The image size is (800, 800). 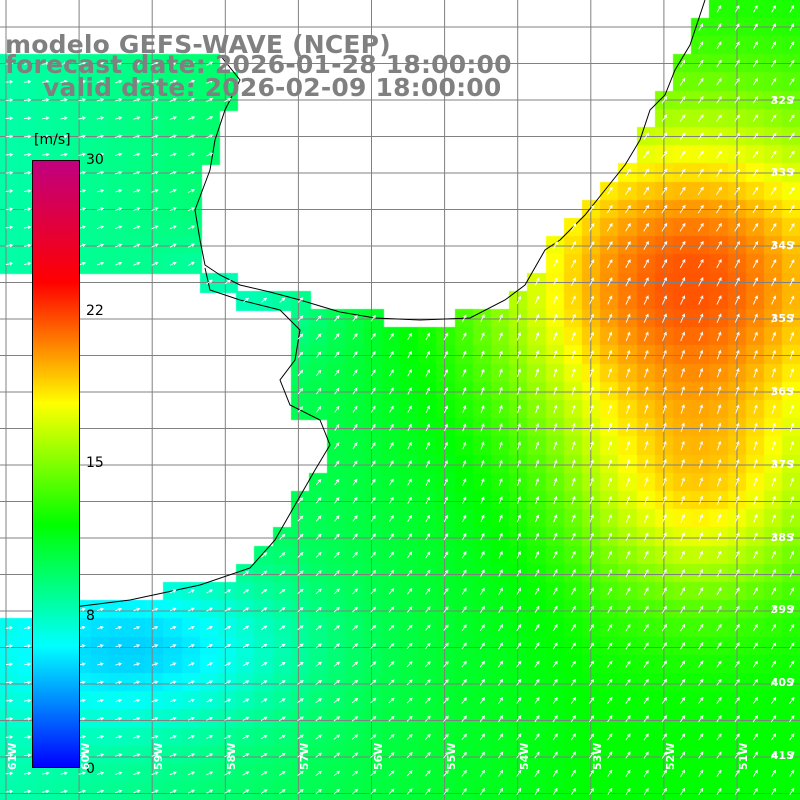 I want to click on lon-label: 52W, so click(x=670, y=756).